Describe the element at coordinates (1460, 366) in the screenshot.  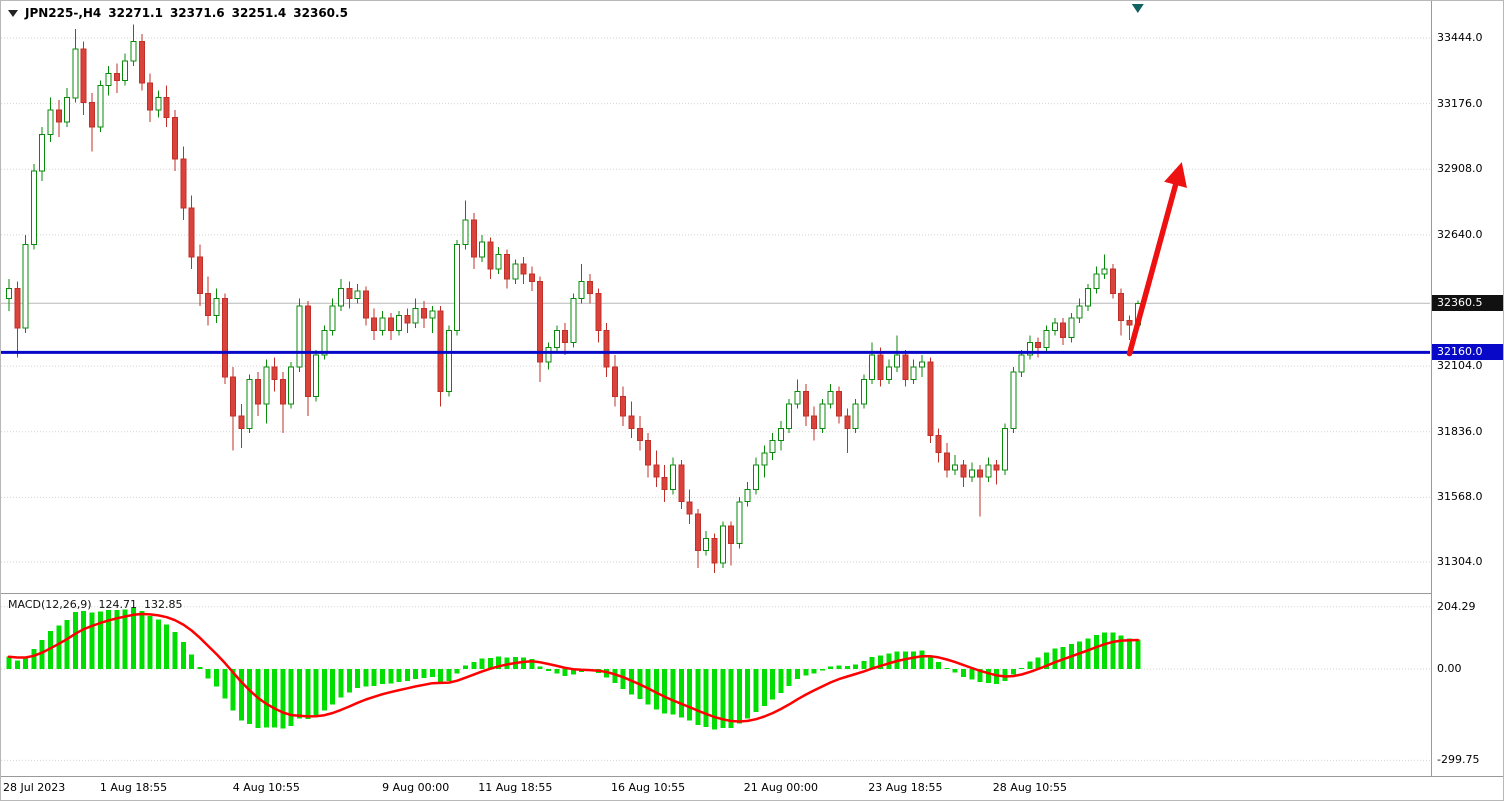
I see `price-tick-label: 32104.0` at that location.